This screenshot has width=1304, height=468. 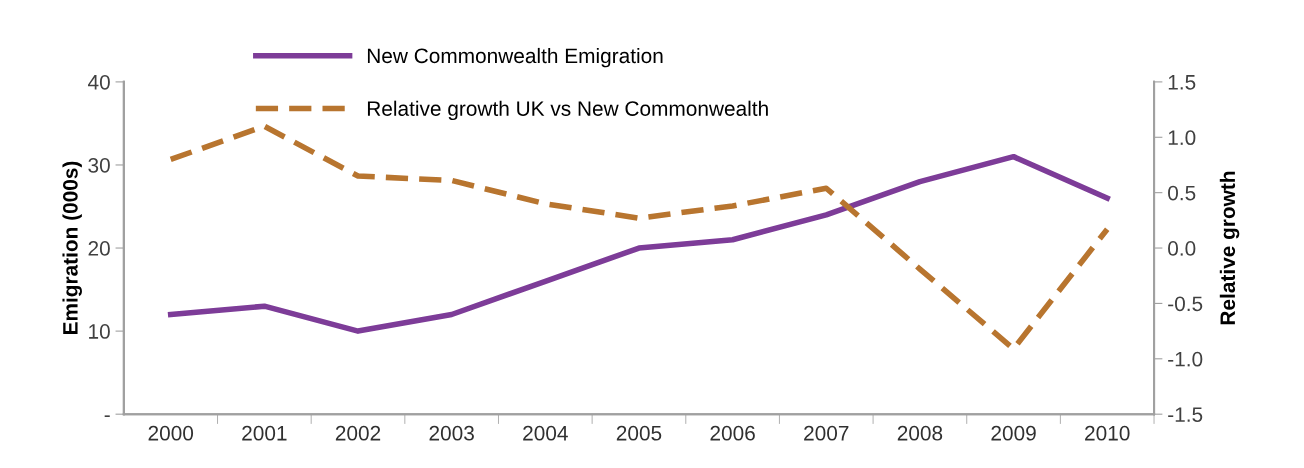 What do you see at coordinates (567, 110) in the screenshot?
I see `legend-label: Relative growth UK vs New Commonwealth` at bounding box center [567, 110].